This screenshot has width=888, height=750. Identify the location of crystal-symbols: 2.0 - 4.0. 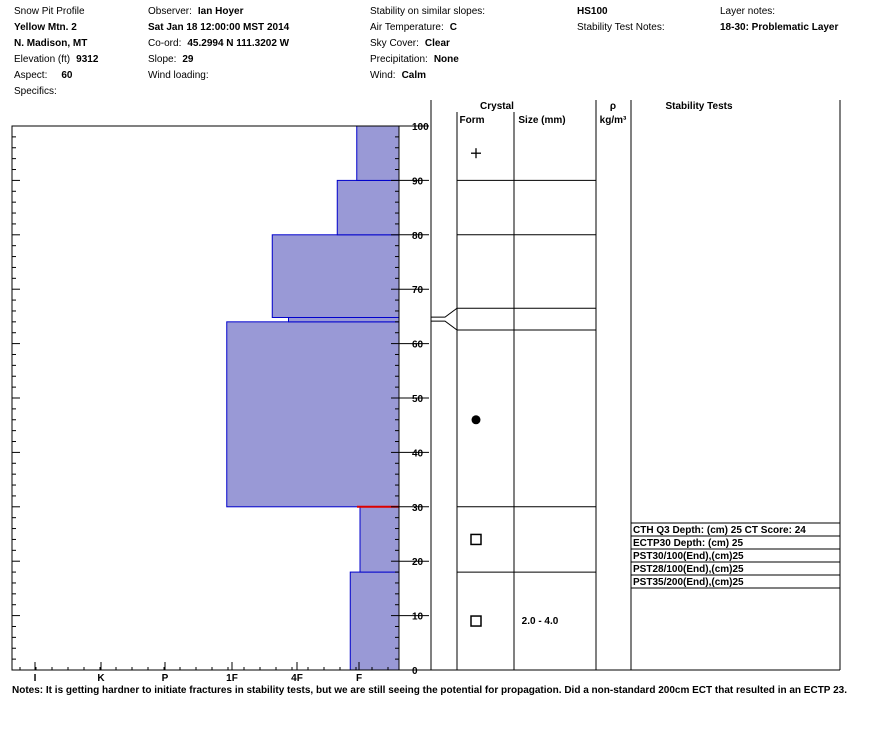
(514, 387).